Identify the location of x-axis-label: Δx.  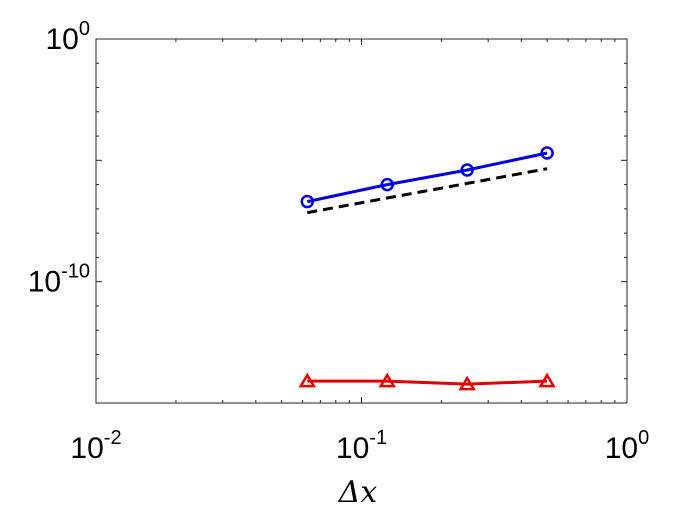
(358, 492).